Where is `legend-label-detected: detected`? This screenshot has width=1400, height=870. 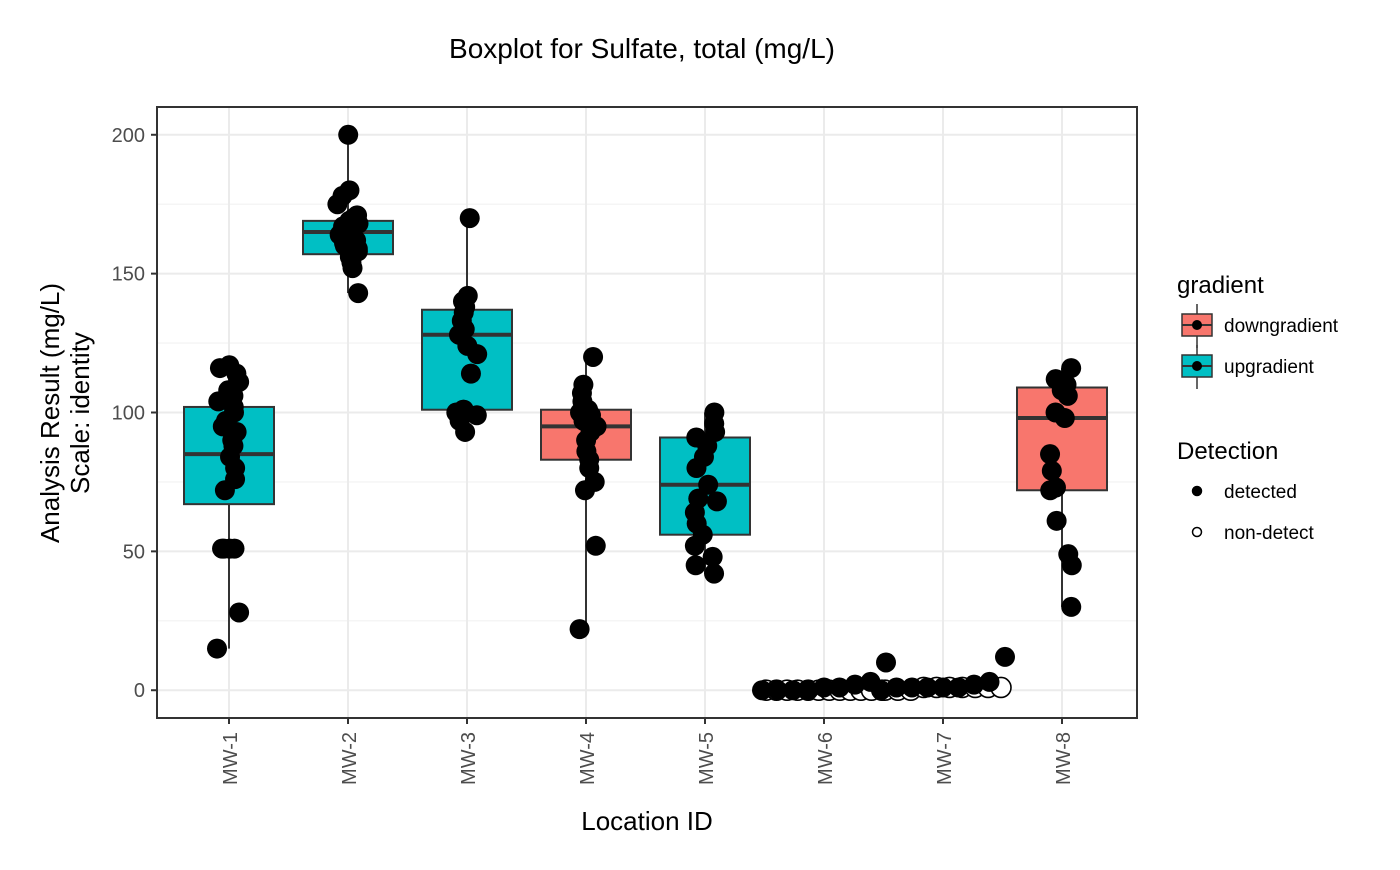 legend-label-detected: detected is located at coordinates (1260, 492).